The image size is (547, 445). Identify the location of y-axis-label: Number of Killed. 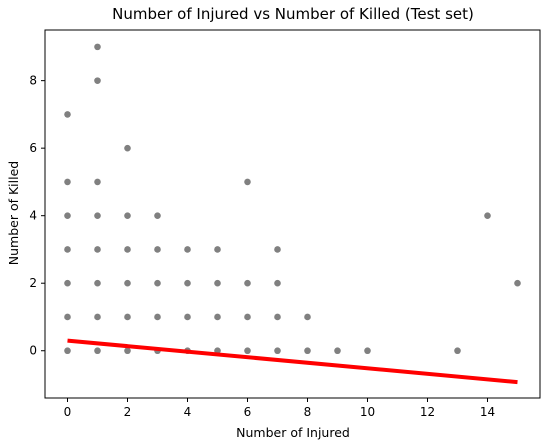
(13, 213).